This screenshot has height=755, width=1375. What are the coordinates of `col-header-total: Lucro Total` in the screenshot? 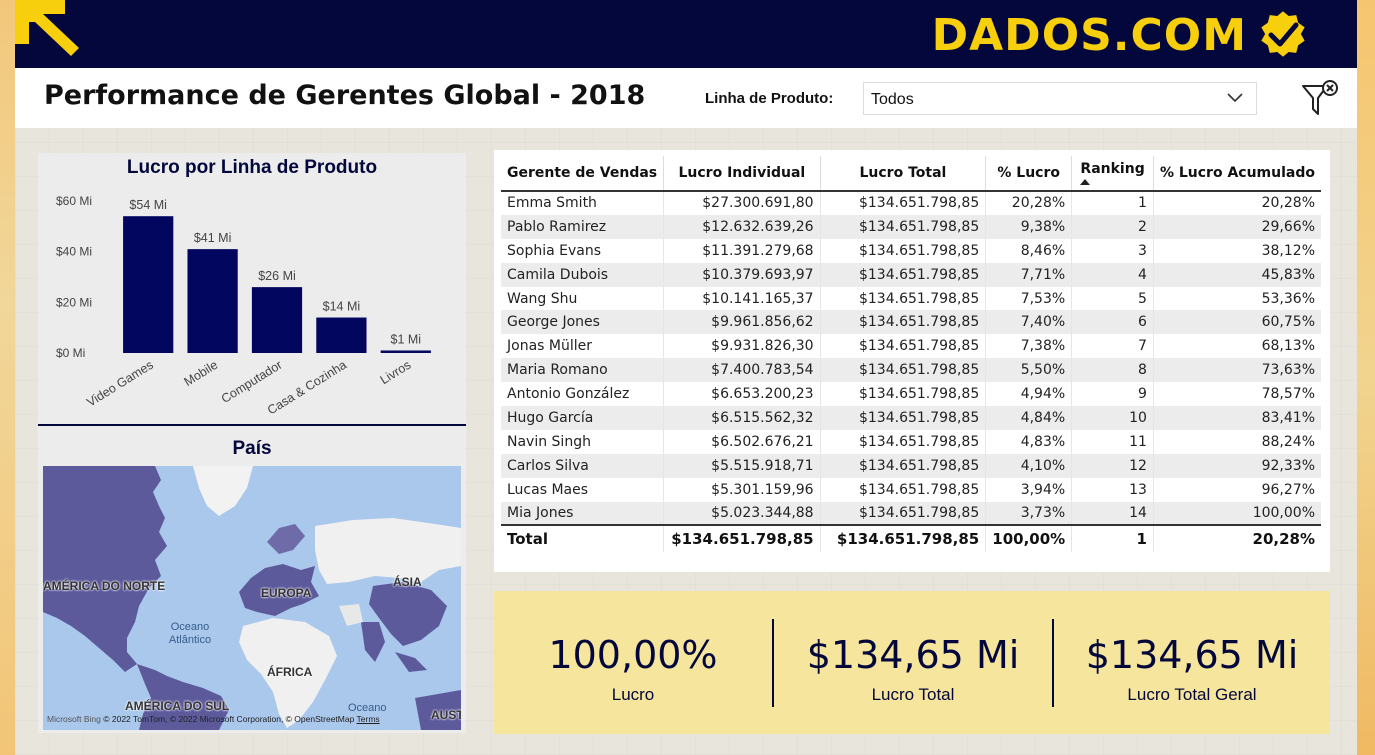 It's located at (903, 174).